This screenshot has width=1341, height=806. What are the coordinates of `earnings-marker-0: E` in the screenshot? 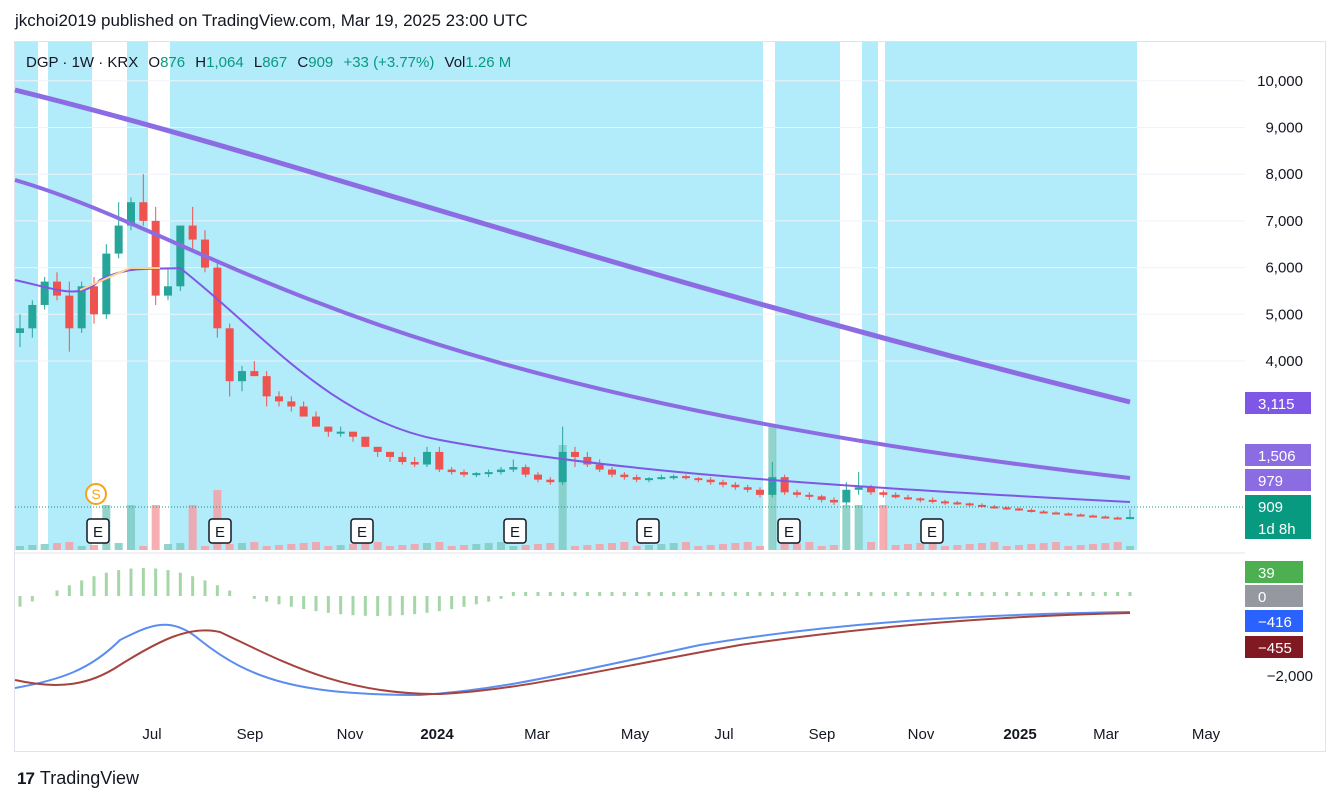 It's located at (98, 532).